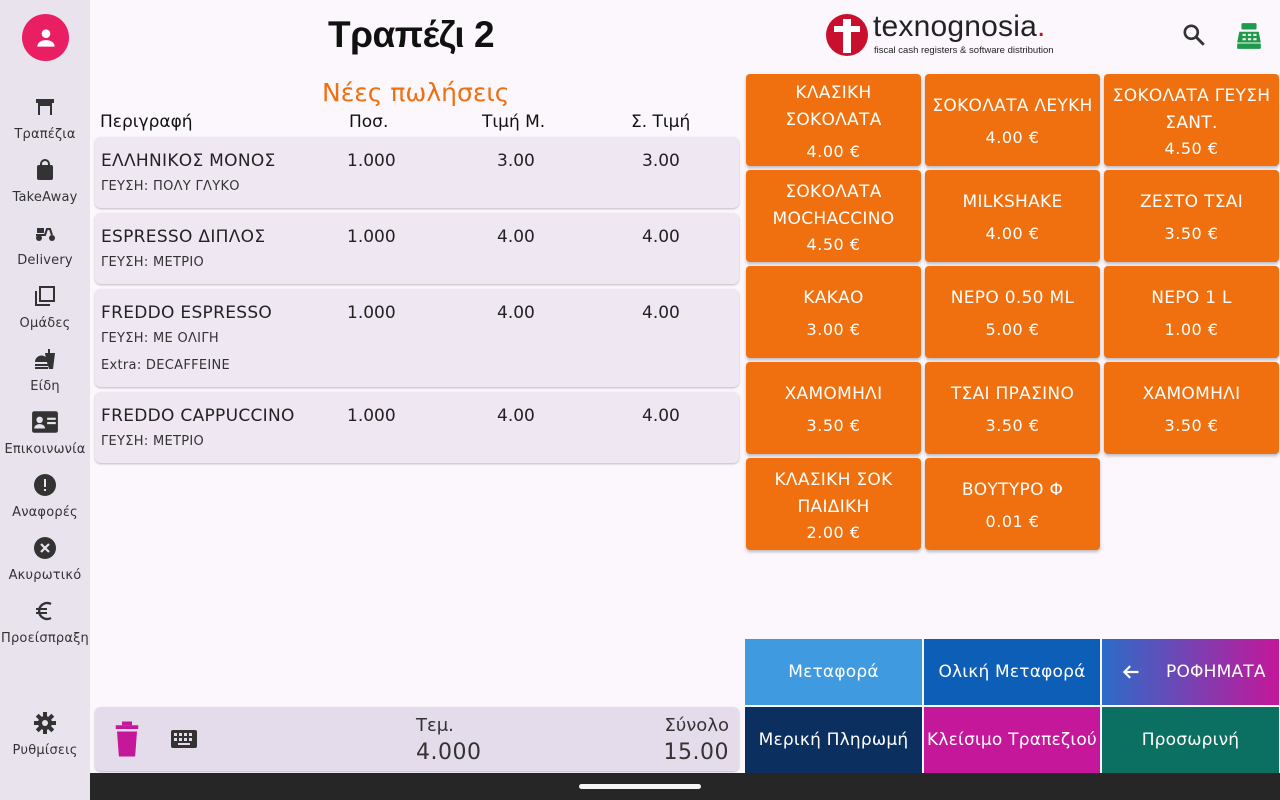 The height and width of the screenshot is (800, 1280). What do you see at coordinates (45, 359) in the screenshot?
I see `fastfood-icon` at bounding box center [45, 359].